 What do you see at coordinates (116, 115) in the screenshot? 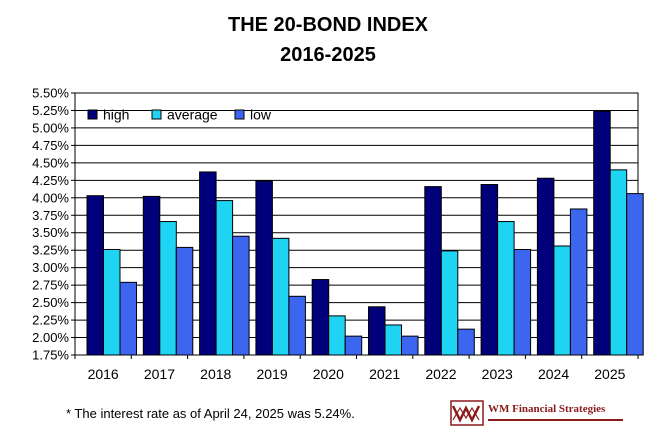
I see `legend-label-high: high` at bounding box center [116, 115].